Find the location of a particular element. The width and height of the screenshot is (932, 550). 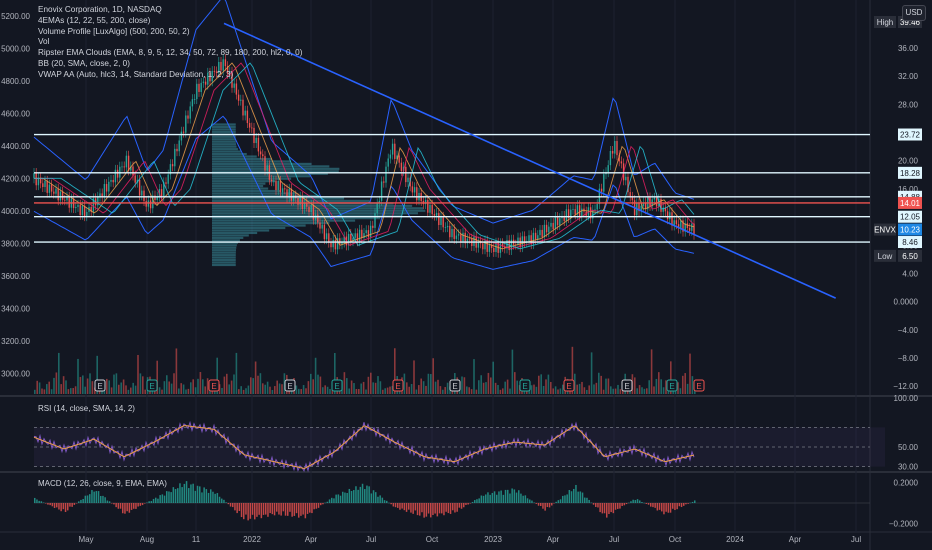

price-level-tag-text: 14.01 is located at coordinates (910, 203).